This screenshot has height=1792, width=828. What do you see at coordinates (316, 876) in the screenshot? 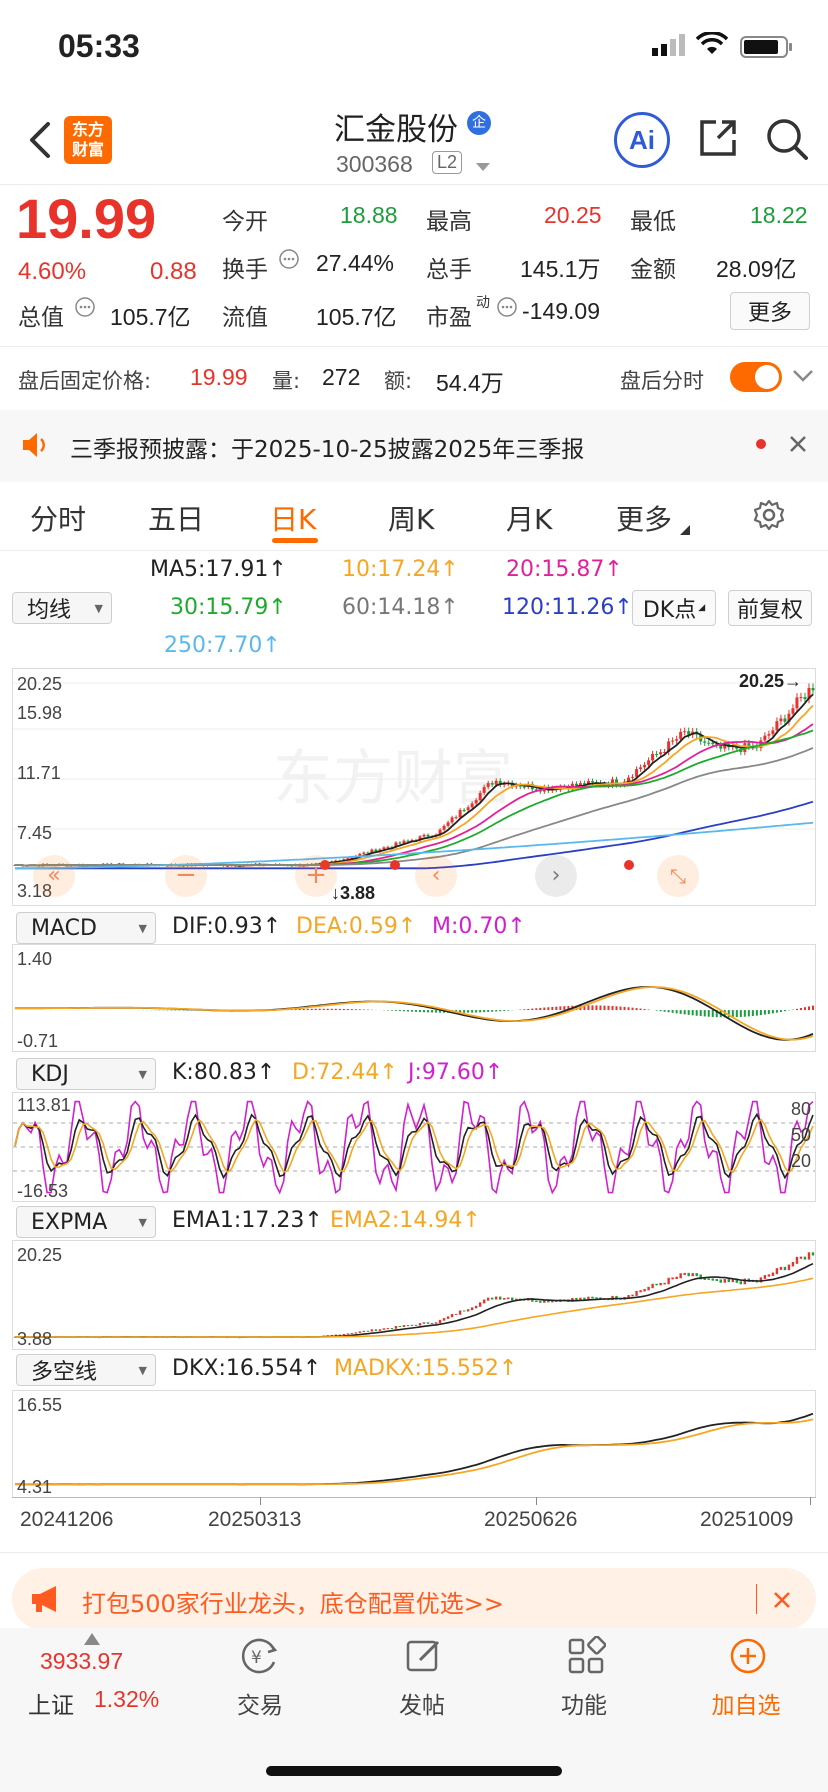
I see `zoom-in-icon: +` at bounding box center [316, 876].